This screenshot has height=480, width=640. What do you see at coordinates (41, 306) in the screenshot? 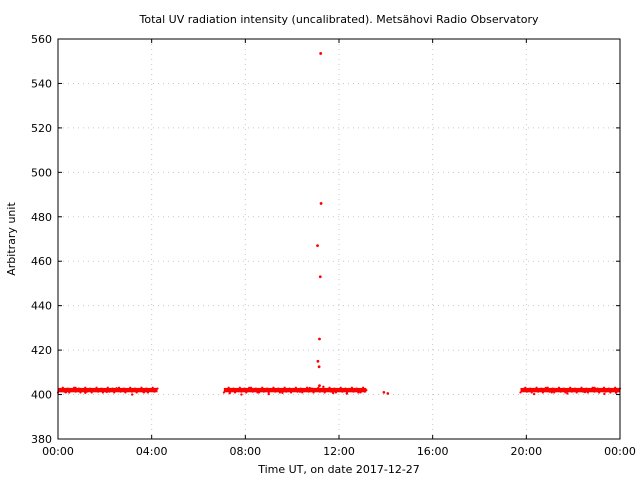
I see `y-tick-label: 440` at bounding box center [41, 306].